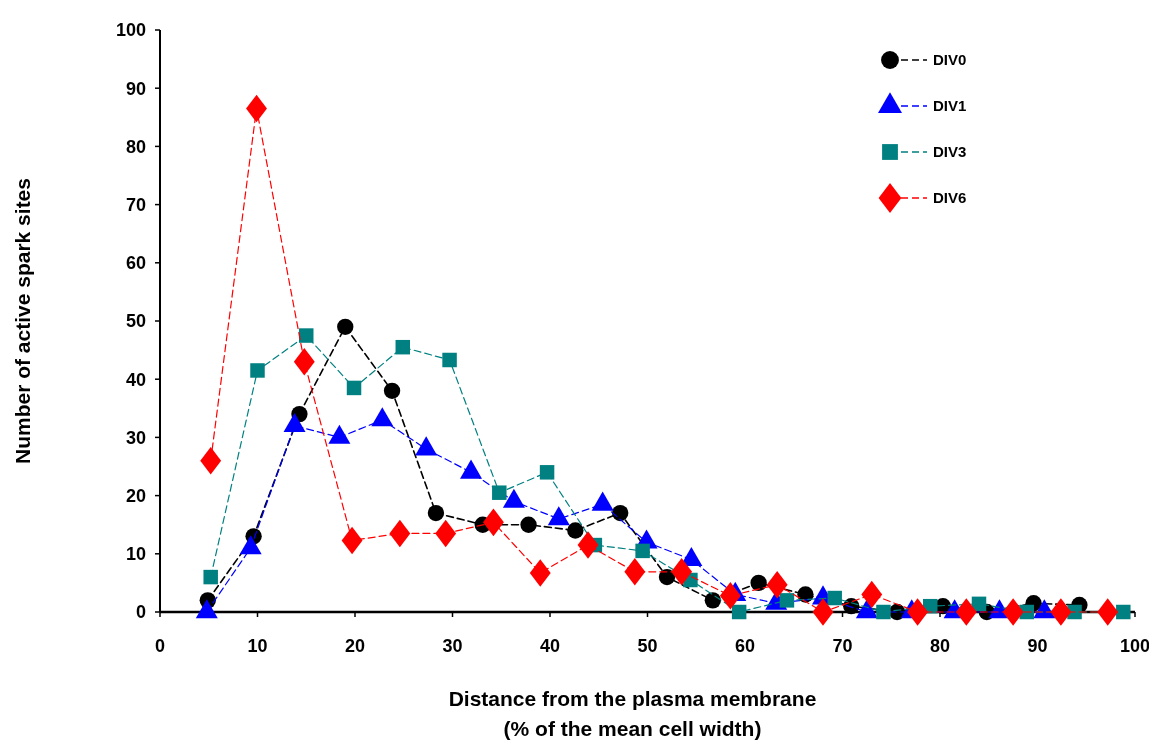 This screenshot has width=1149, height=747. I want to click on y-tick-label: 100, so click(130, 30).